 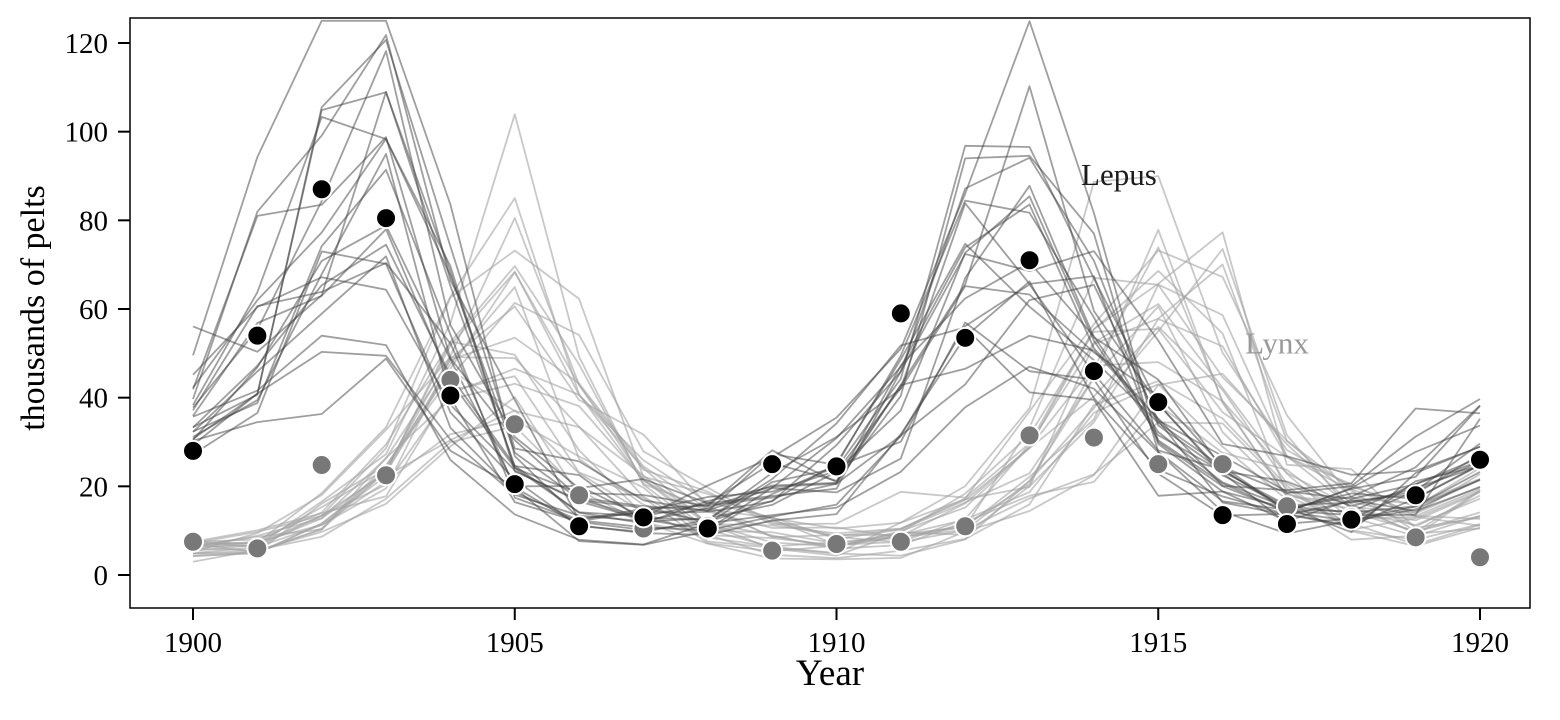 What do you see at coordinates (1480, 643) in the screenshot?
I see `x-axis-tick-label: 1920` at bounding box center [1480, 643].